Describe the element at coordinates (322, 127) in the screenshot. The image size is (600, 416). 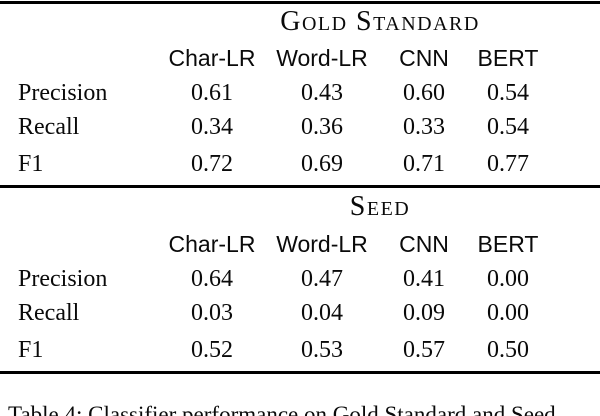
I see `table-cell: 0.36` at that location.